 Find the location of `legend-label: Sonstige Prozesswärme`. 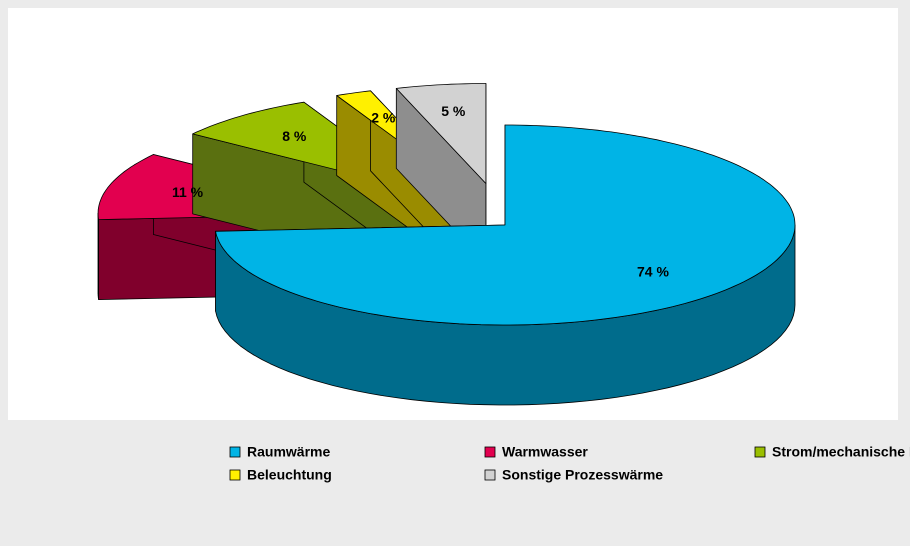

legend-label: Sonstige Prozesswärme is located at coordinates (582, 475).